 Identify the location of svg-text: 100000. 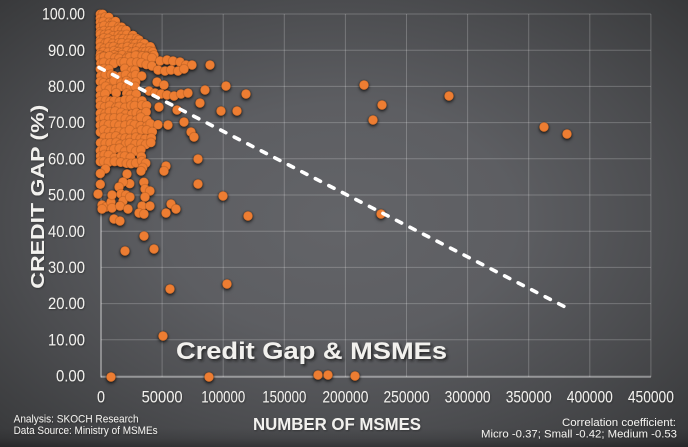
(223, 398).